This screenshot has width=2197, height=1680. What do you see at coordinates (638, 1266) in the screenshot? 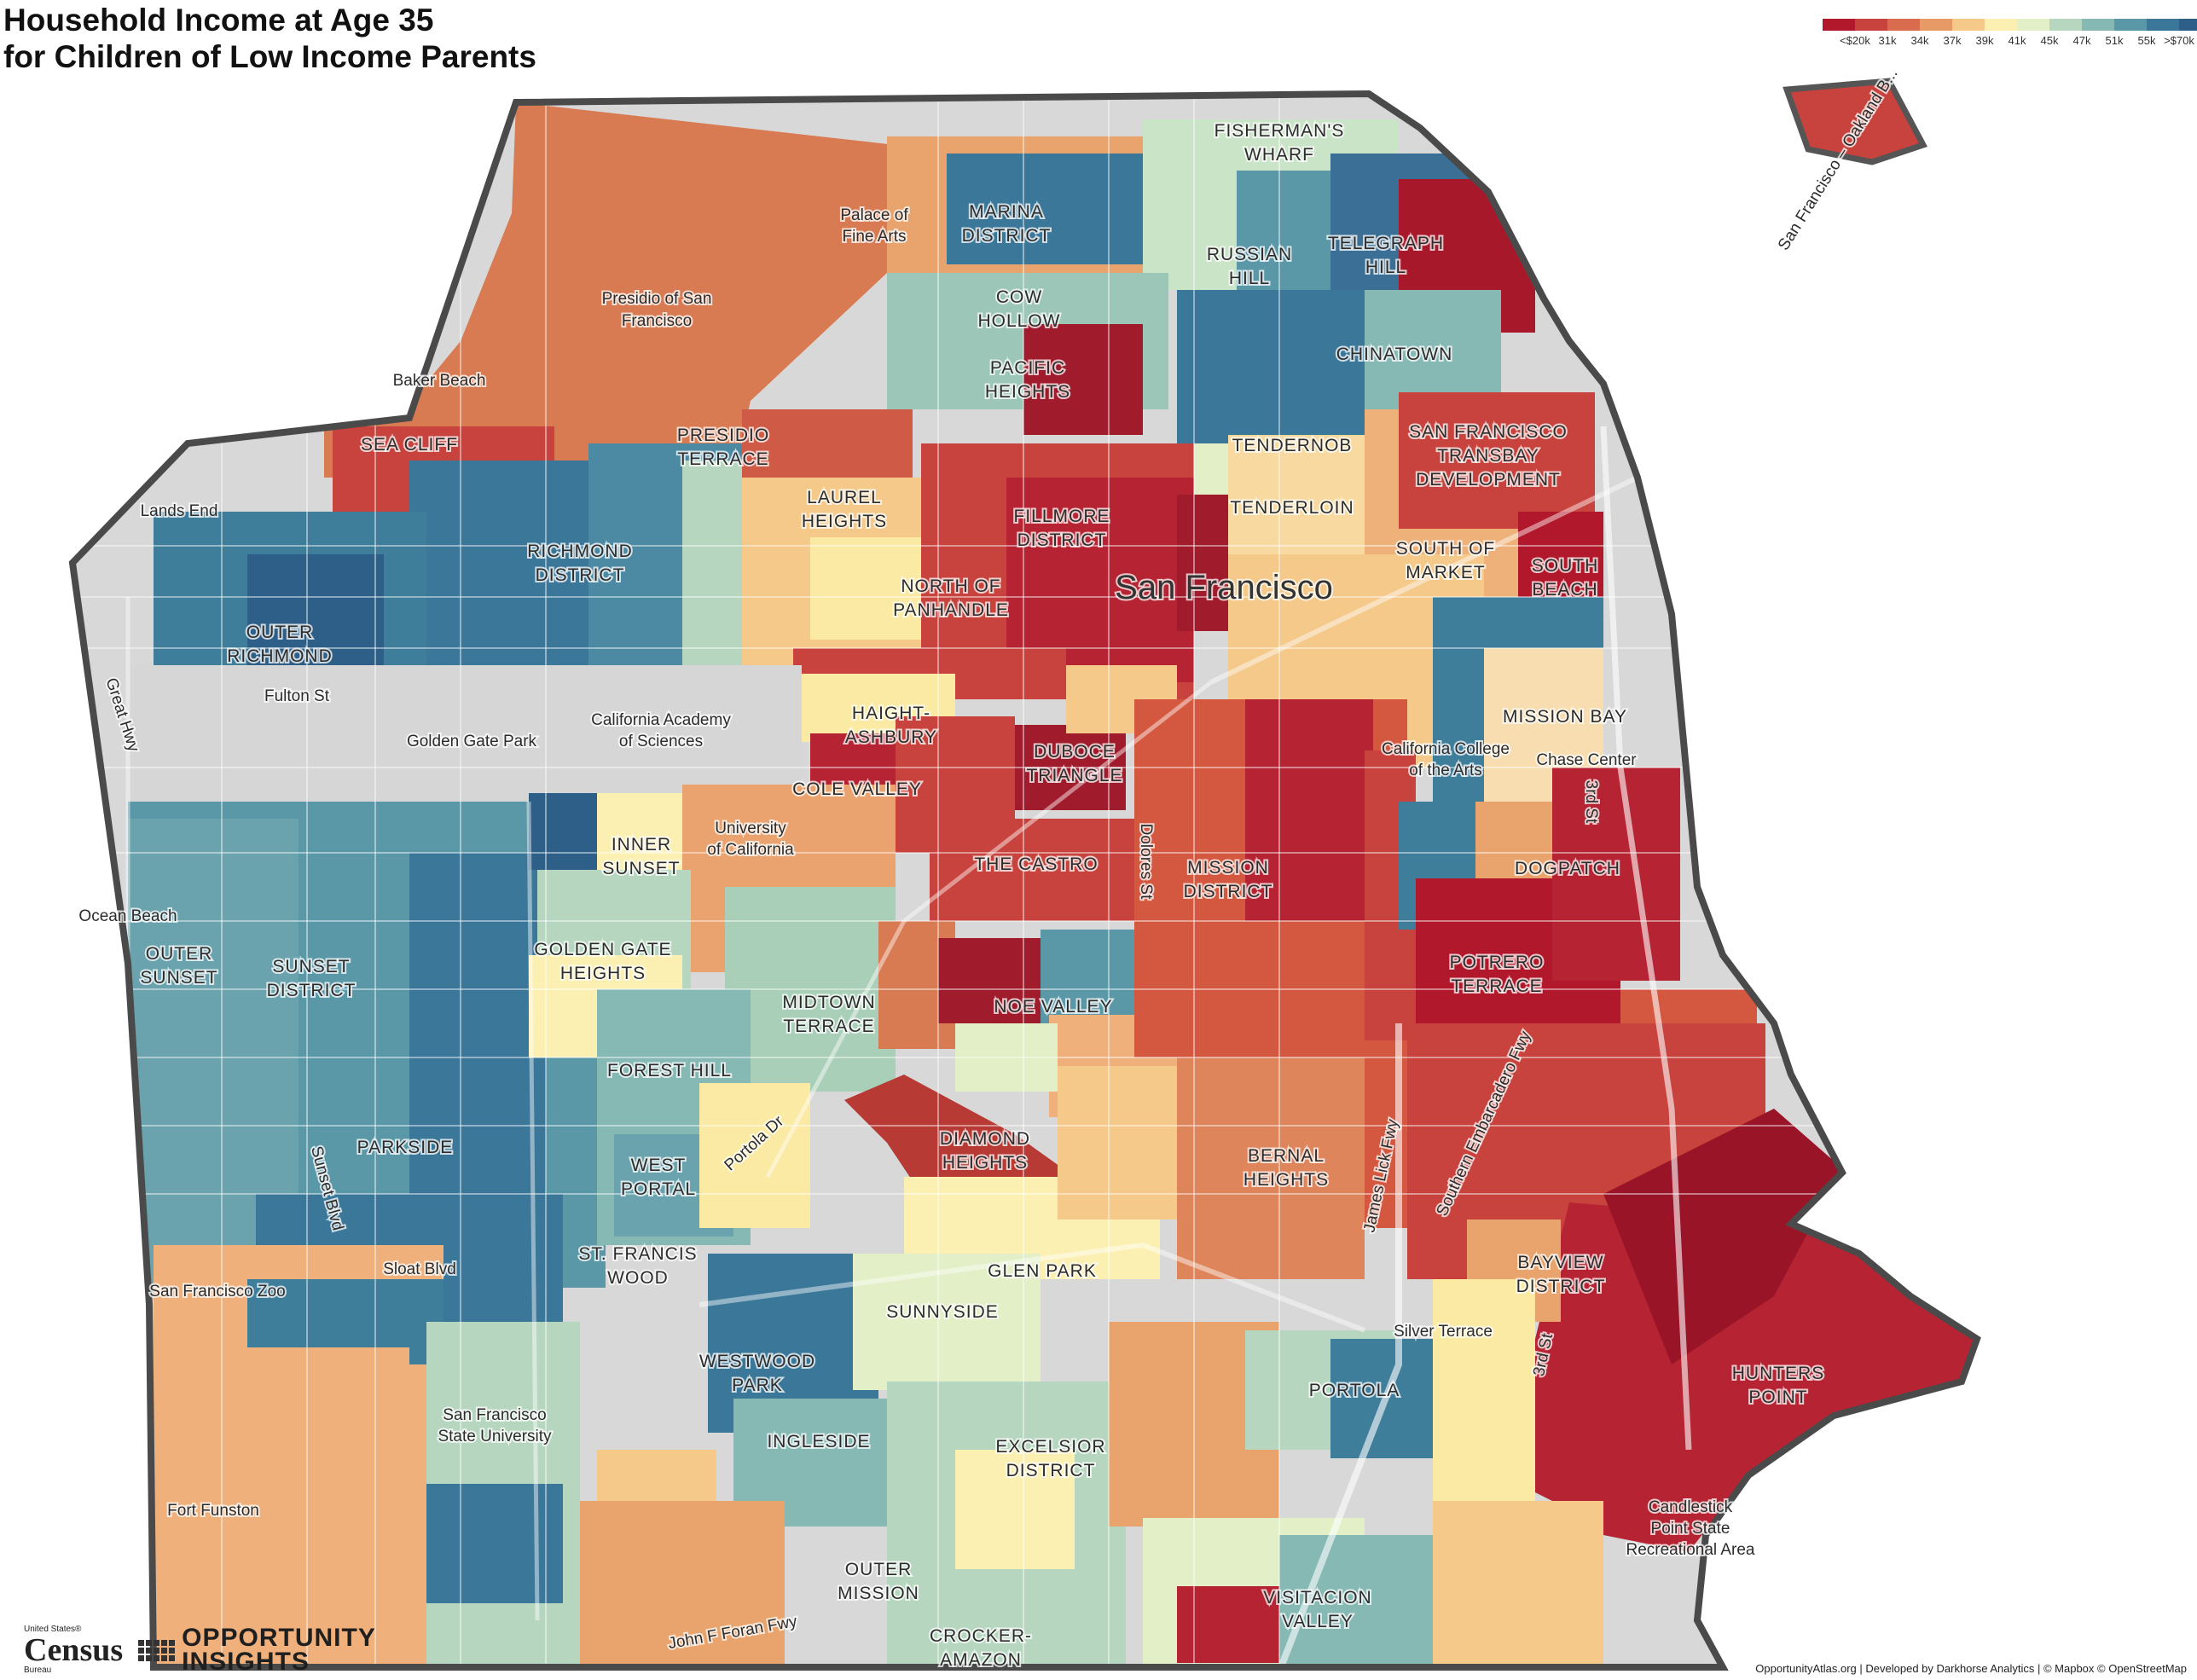
I see `label-st-francis-wood: ST. FRANCIS WOOD` at bounding box center [638, 1266].